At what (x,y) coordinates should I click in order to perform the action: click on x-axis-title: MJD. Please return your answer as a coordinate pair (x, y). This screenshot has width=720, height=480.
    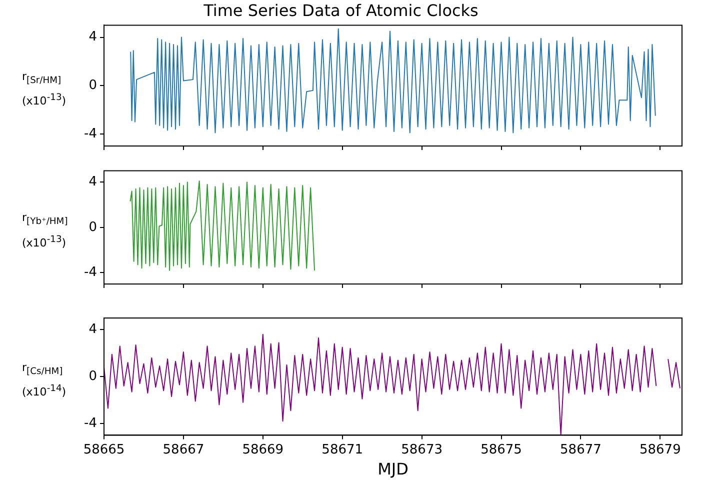
    Looking at the image, I should click on (393, 469).